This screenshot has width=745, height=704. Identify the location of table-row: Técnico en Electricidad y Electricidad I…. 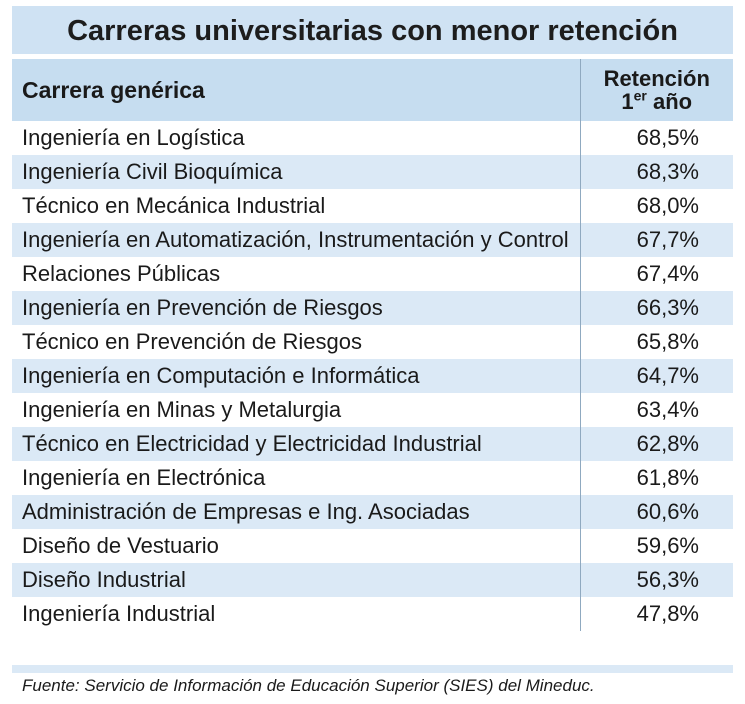
(372, 444).